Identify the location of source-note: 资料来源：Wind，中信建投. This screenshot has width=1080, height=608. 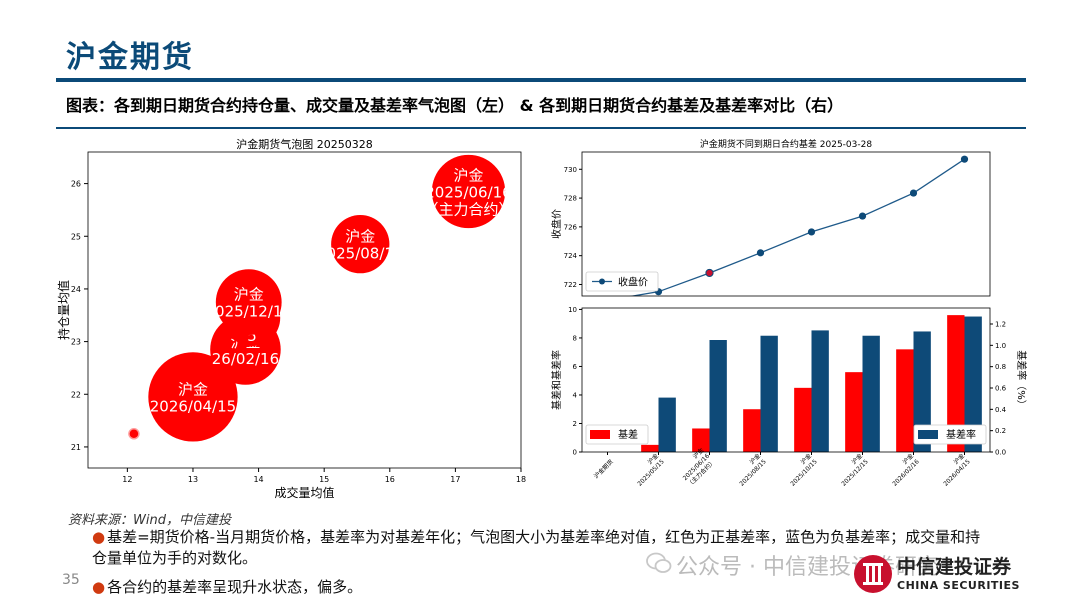
(149, 520).